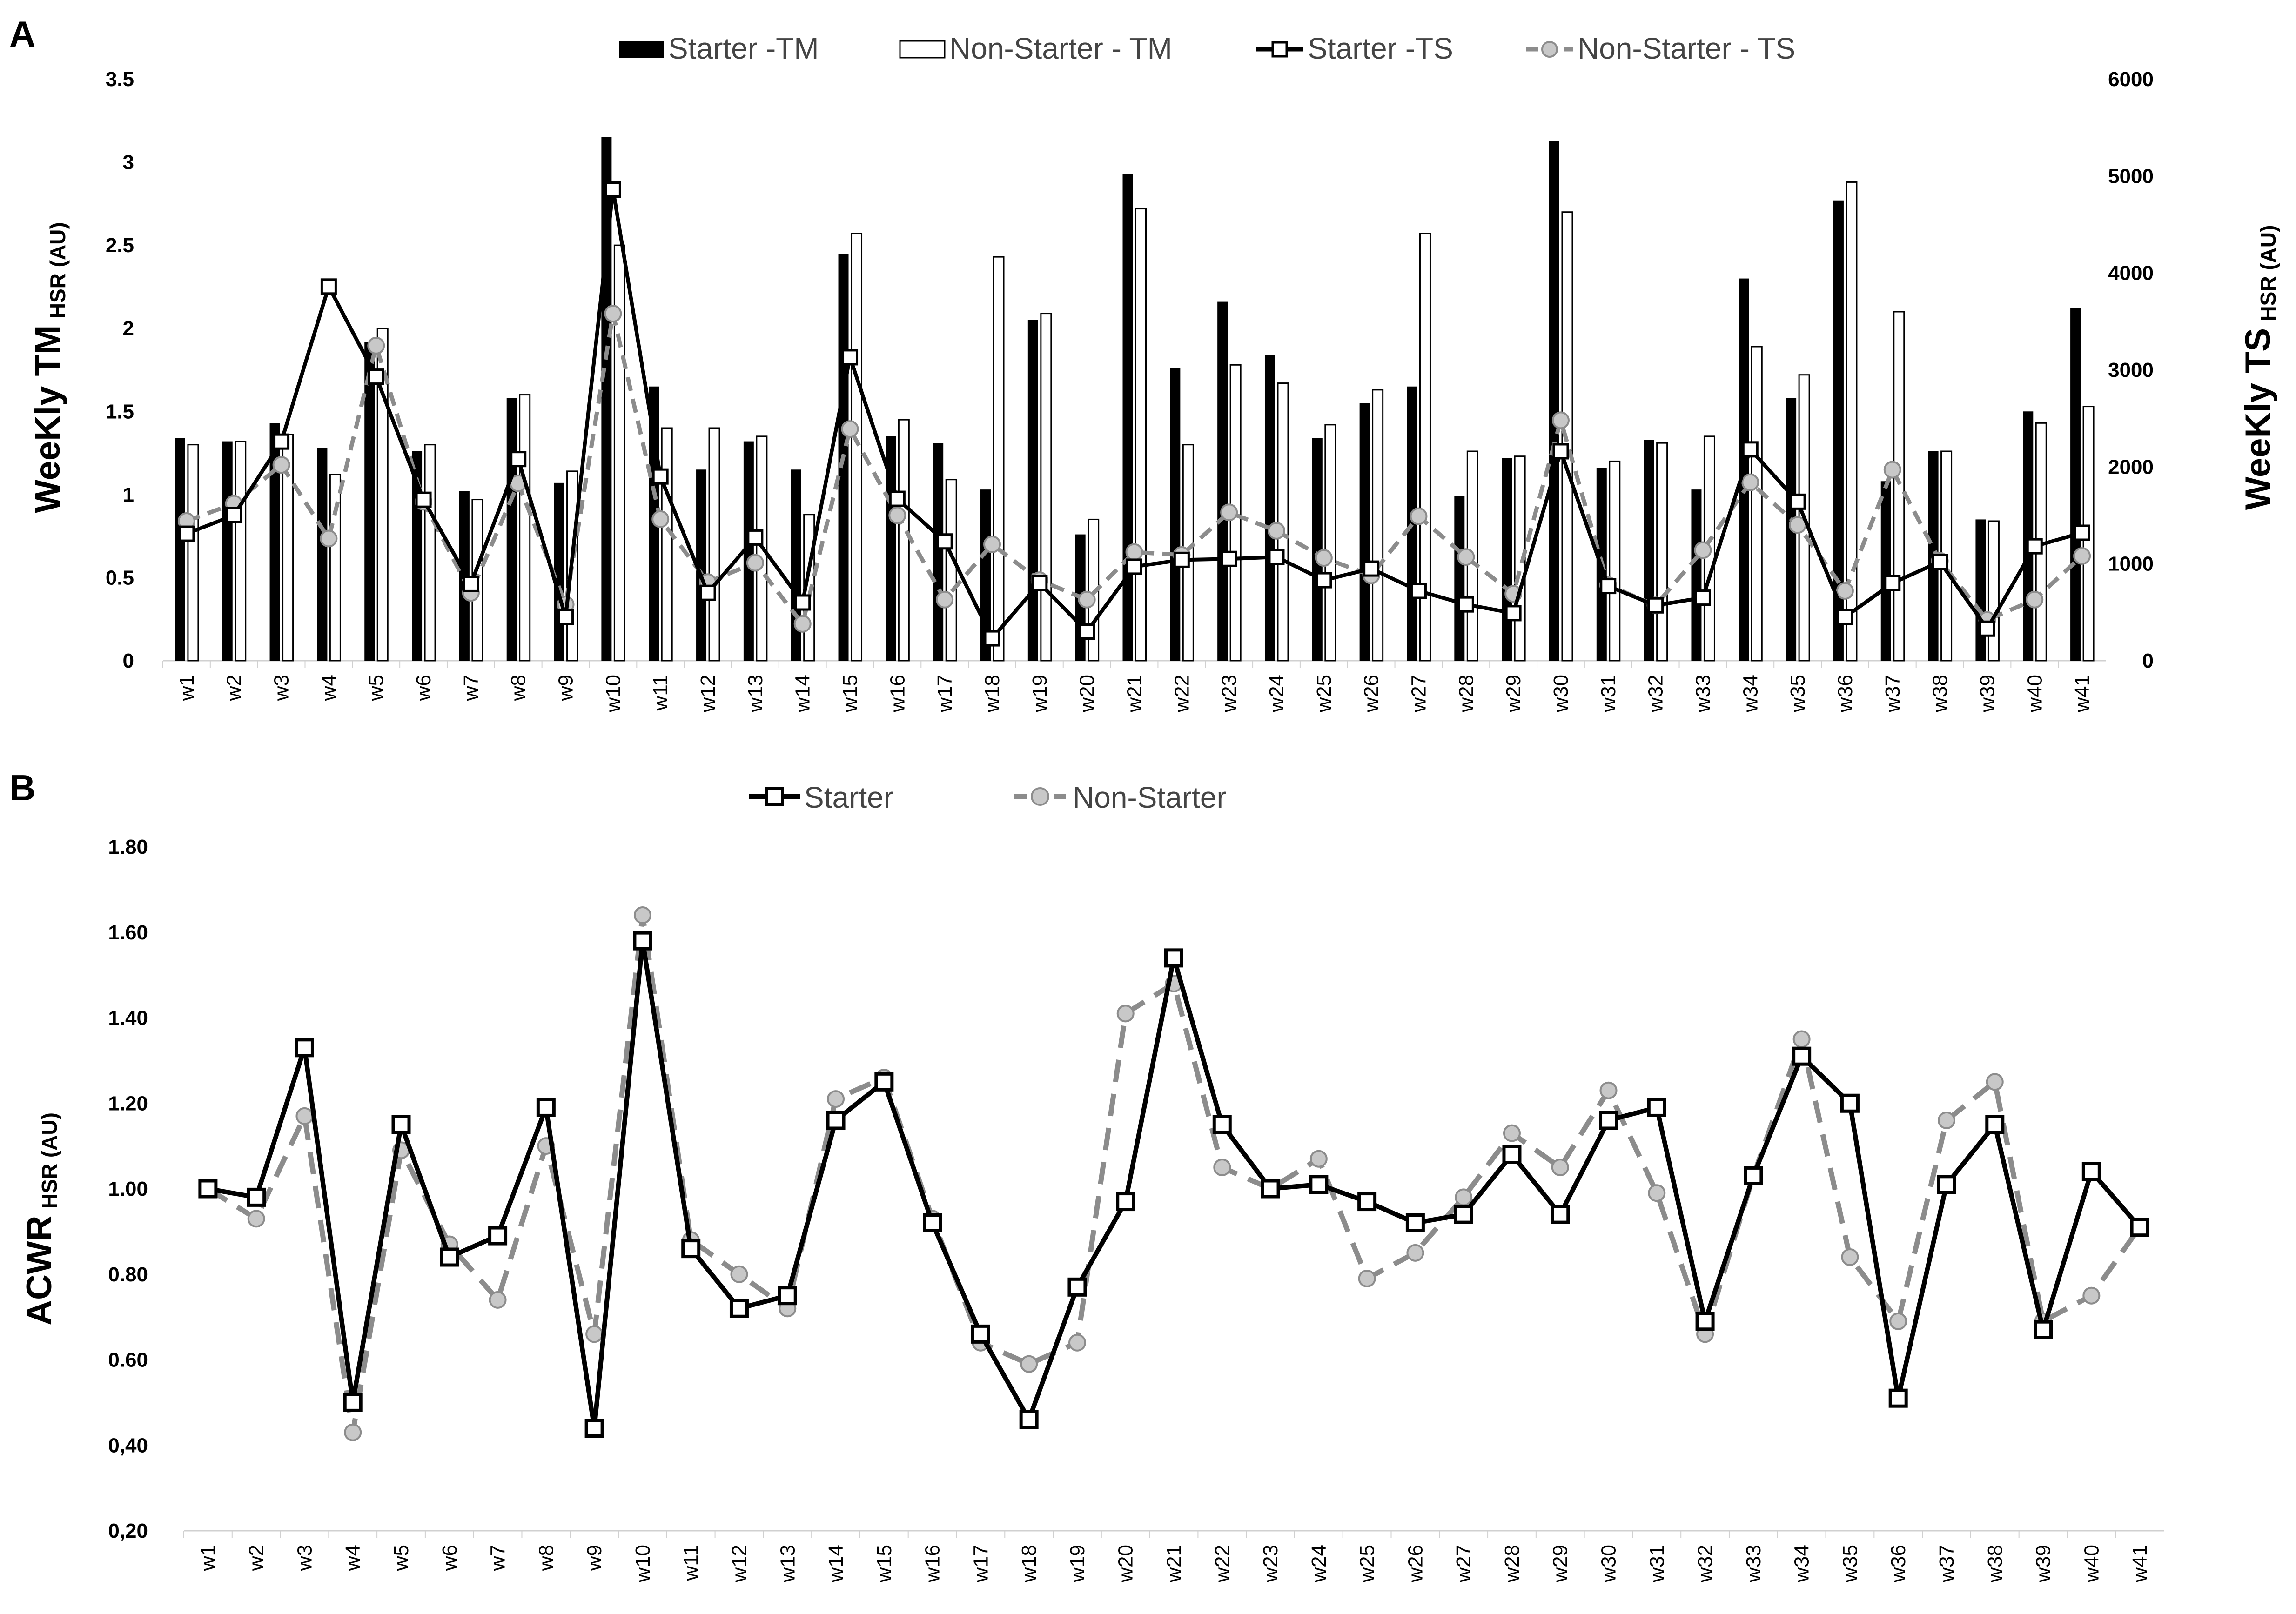  Describe the element at coordinates (691, 1563) in the screenshot. I see `panel-b-x-tick-label: w11` at that location.